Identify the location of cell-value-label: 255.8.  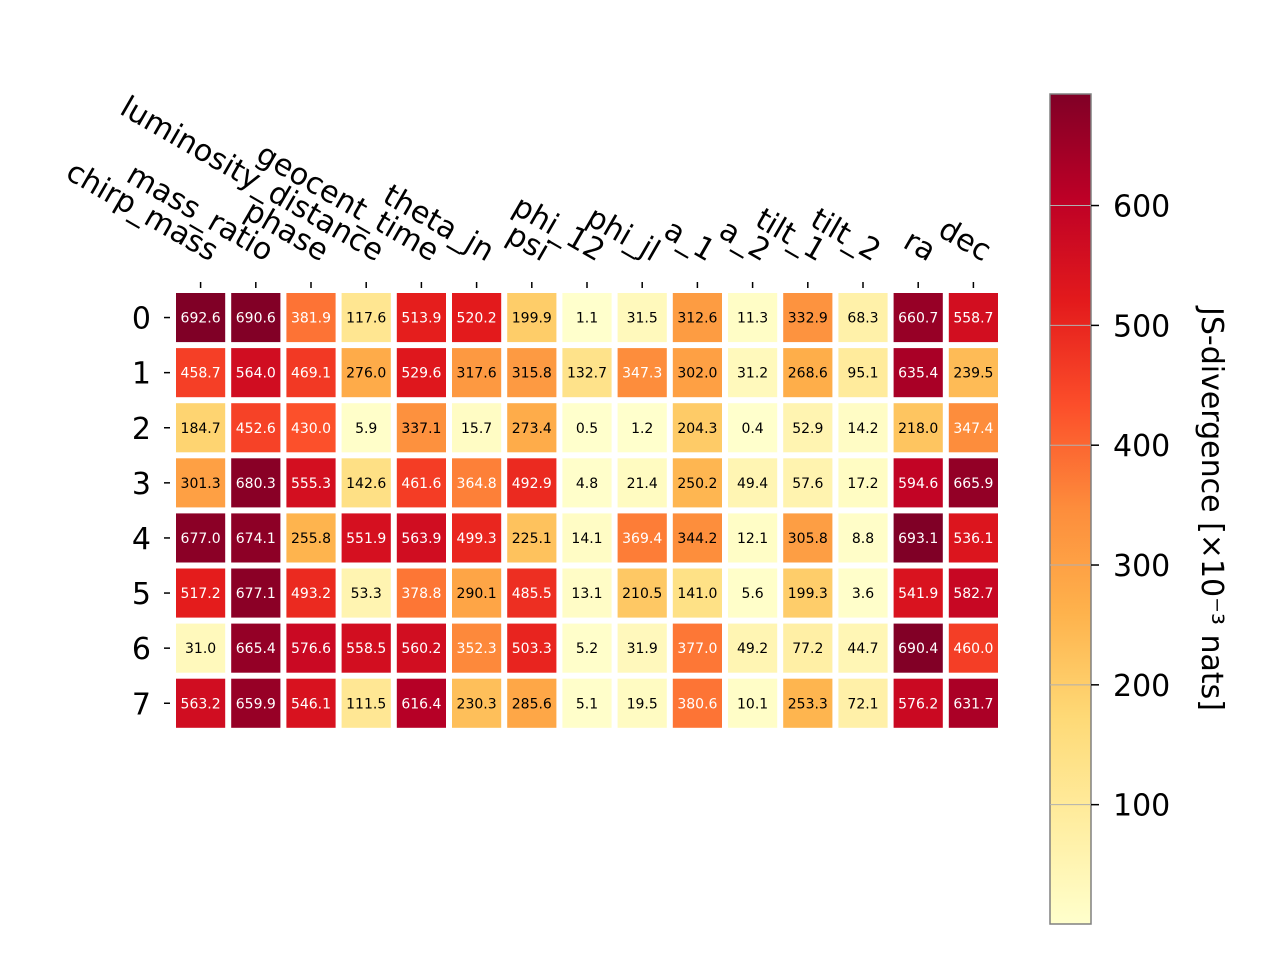
(311, 539).